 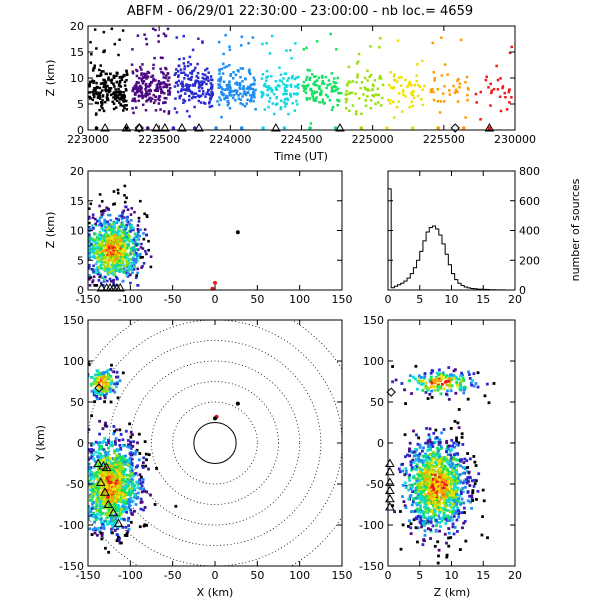 I want to click on z-axis-label: Z (km), so click(x=452, y=592).